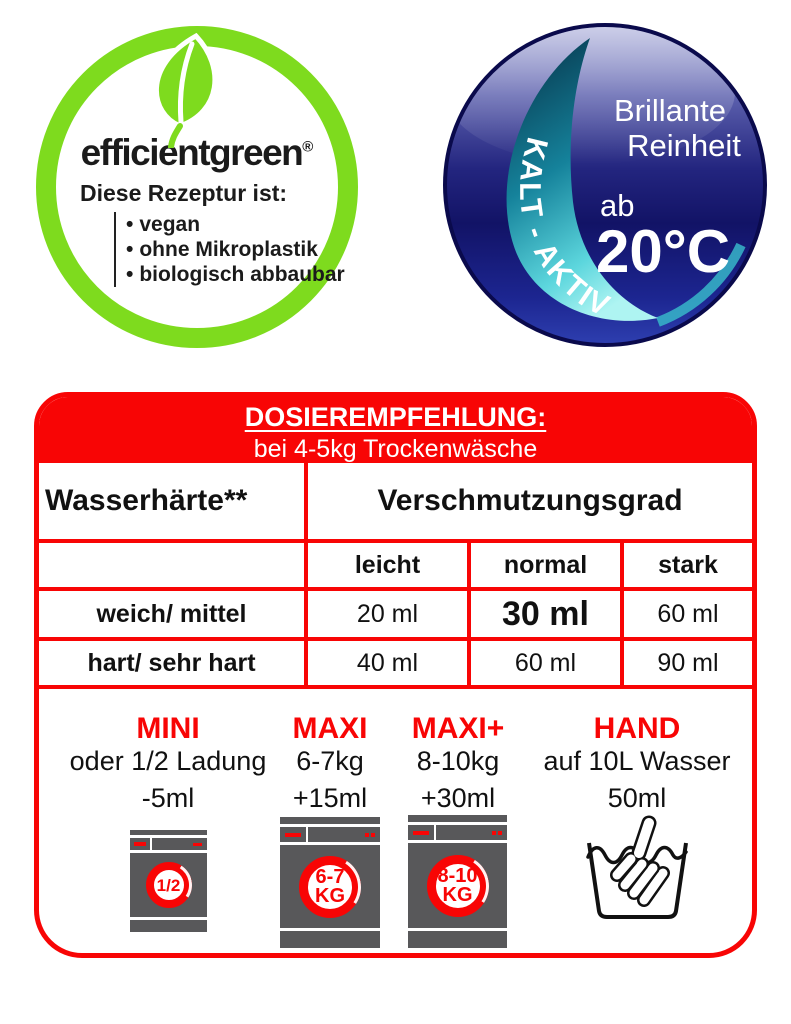  What do you see at coordinates (458, 798) in the screenshot?
I see `program-dose: +30ml` at bounding box center [458, 798].